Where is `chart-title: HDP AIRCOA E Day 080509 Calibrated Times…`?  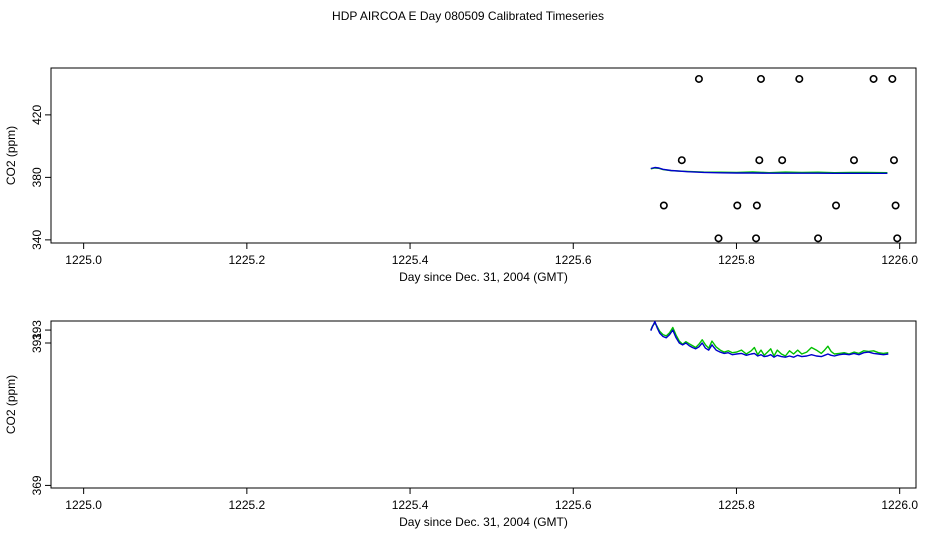
chart-title: HDP AIRCOA E Day 080509 Calibrated Times… is located at coordinates (468, 16).